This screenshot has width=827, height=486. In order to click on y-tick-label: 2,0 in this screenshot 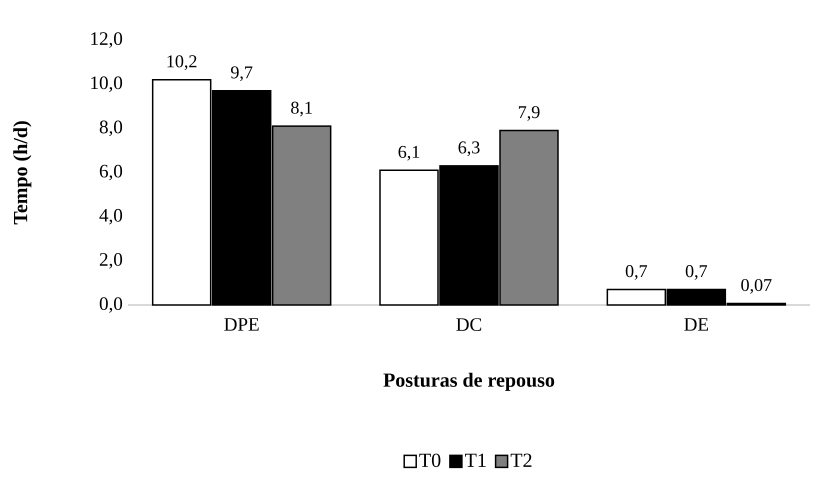, I will do `click(111, 261)`.